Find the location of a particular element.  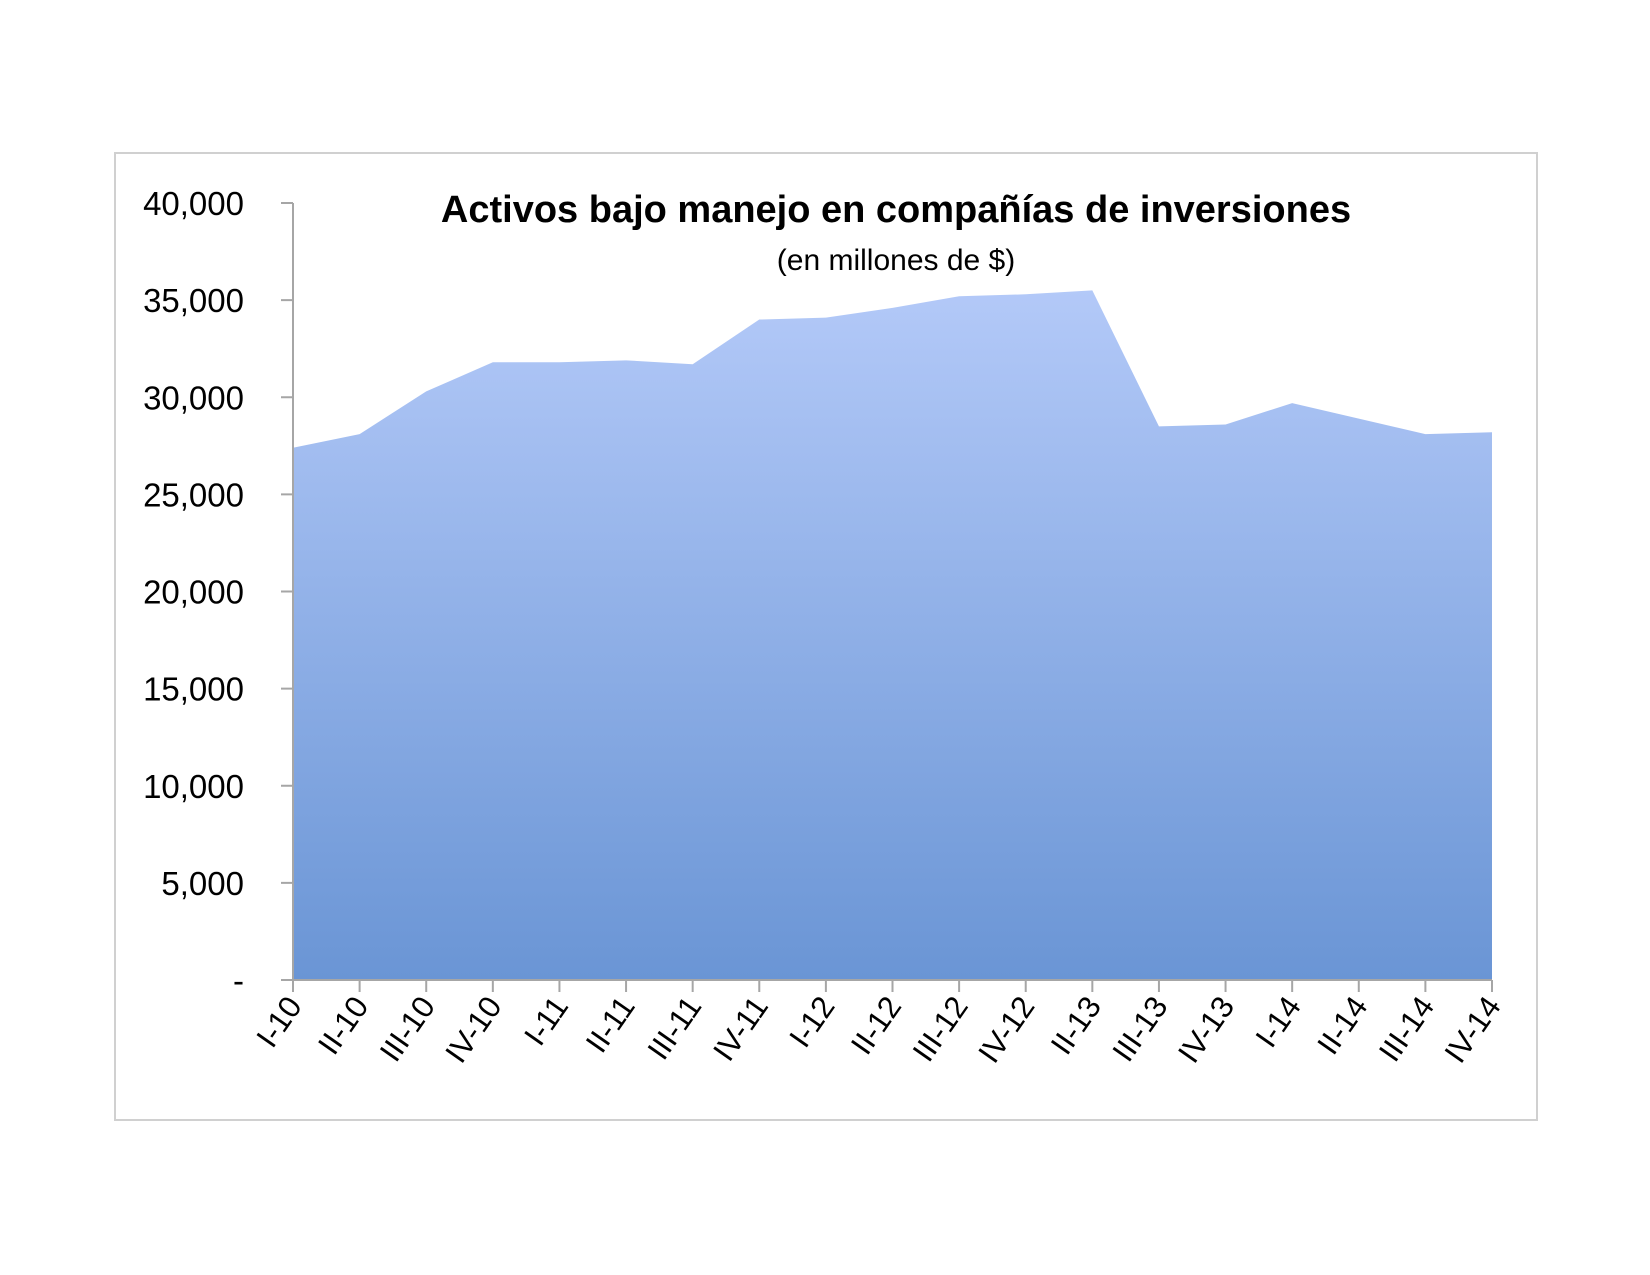

x-tick-label: IV-11 is located at coordinates (740, 1028).